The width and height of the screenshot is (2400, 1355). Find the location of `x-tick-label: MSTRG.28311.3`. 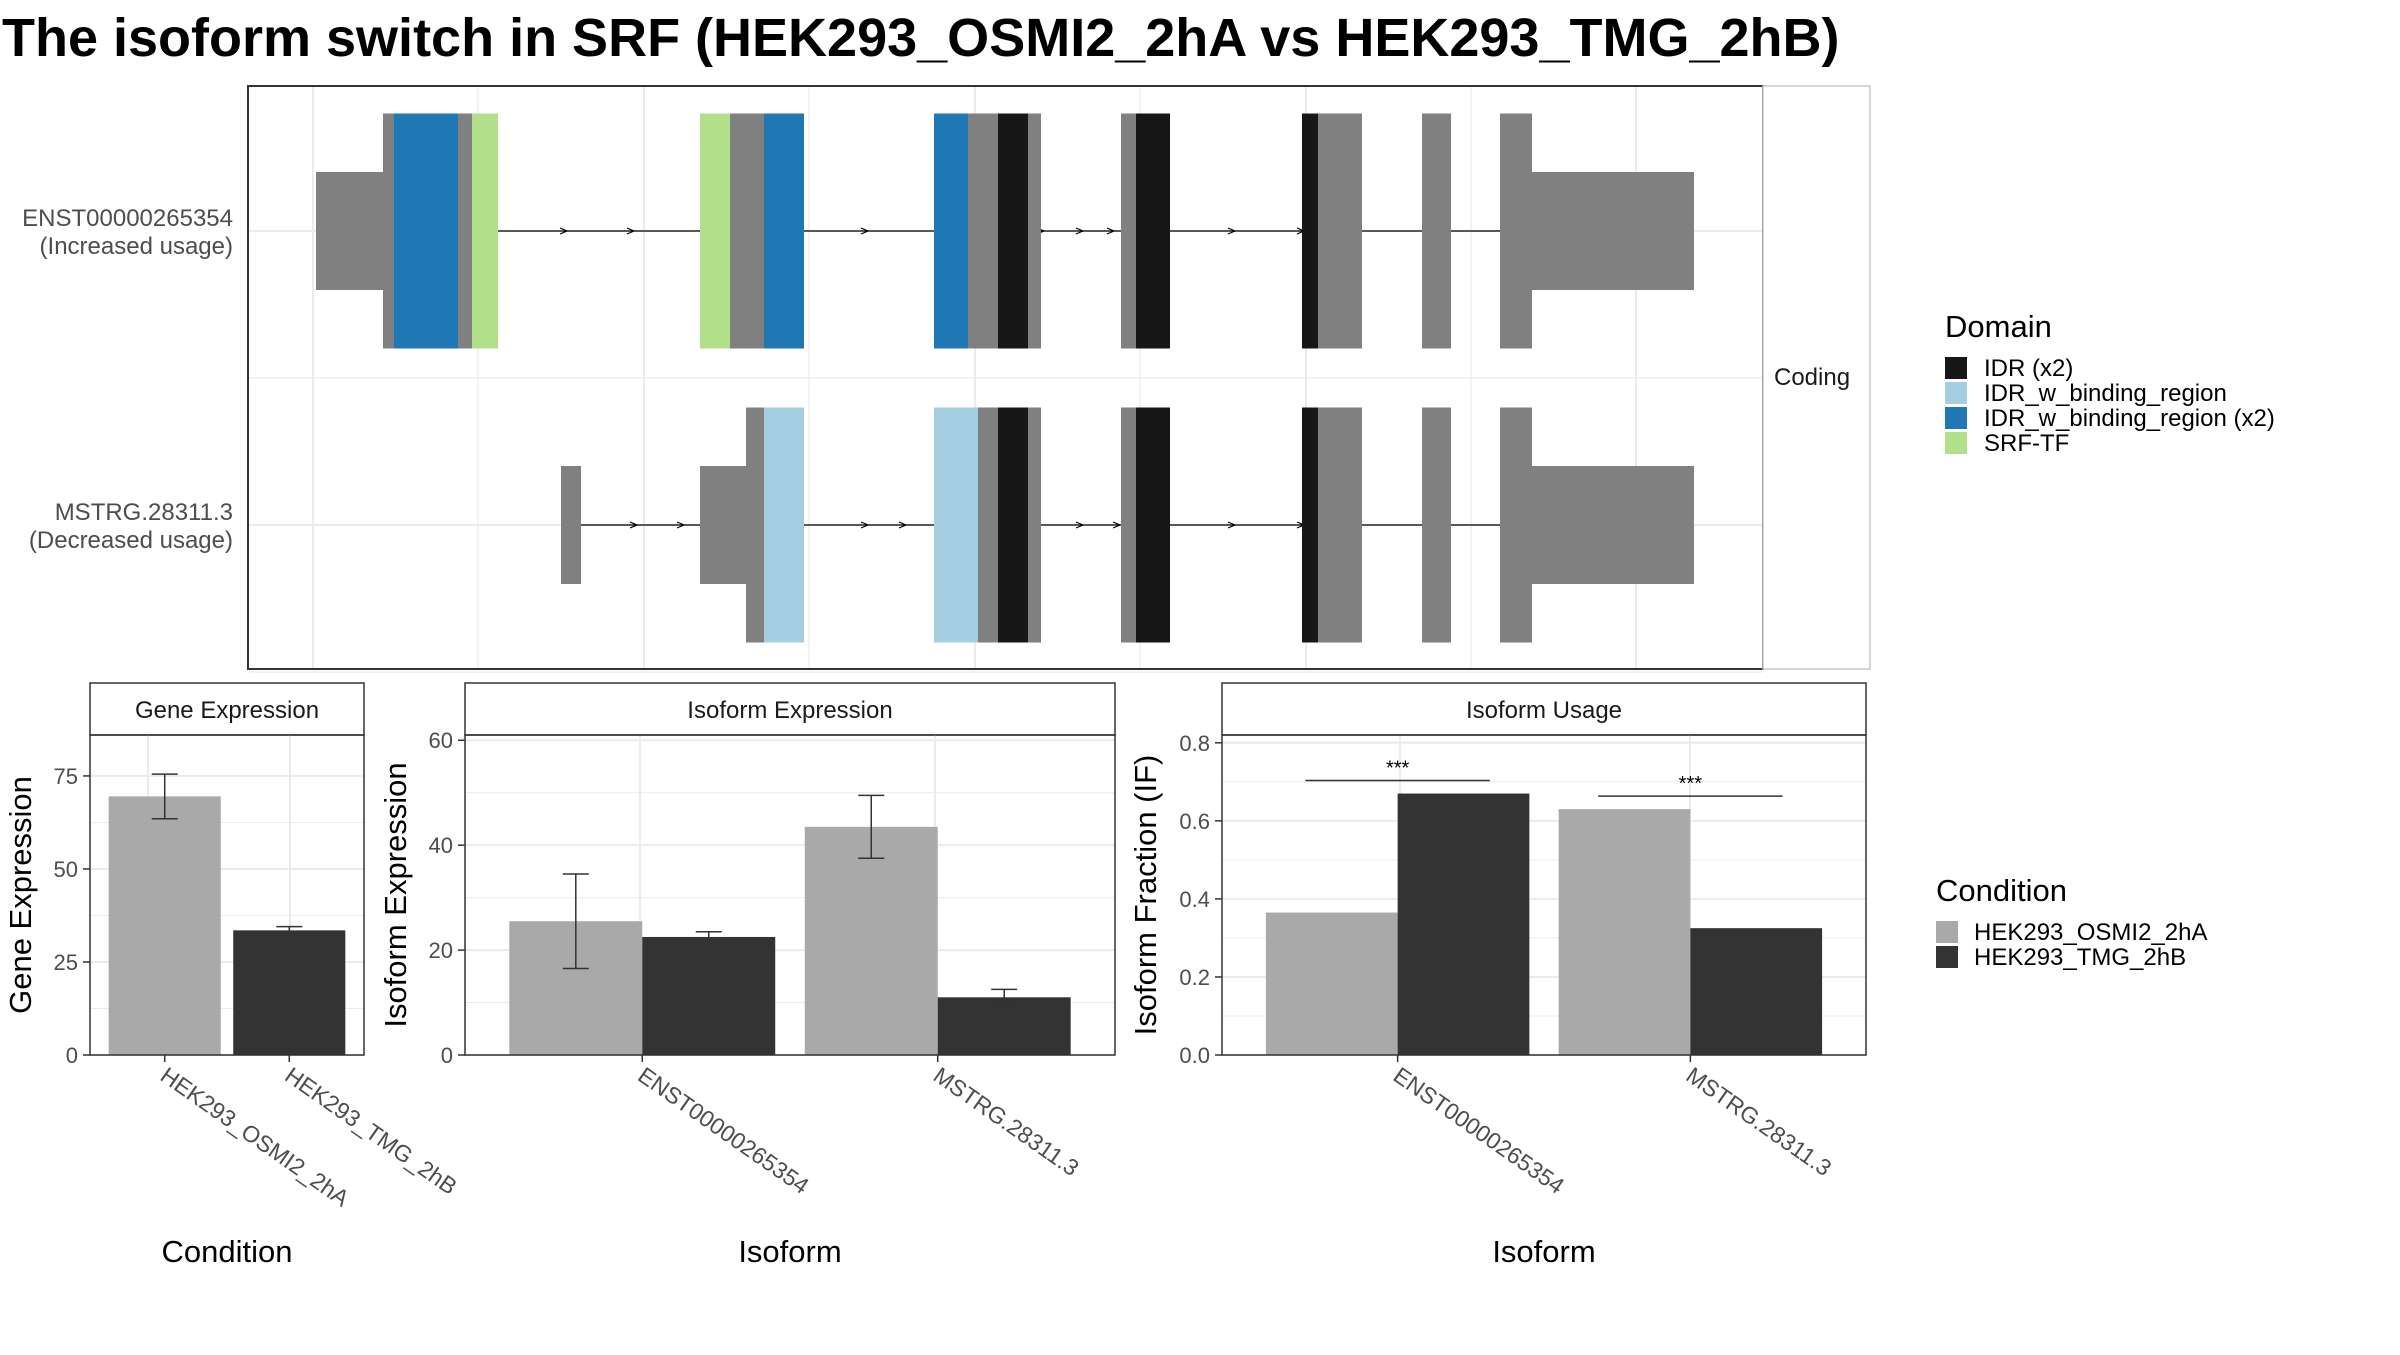

x-tick-label: MSTRG.28311.3 is located at coordinates (1006, 1121).